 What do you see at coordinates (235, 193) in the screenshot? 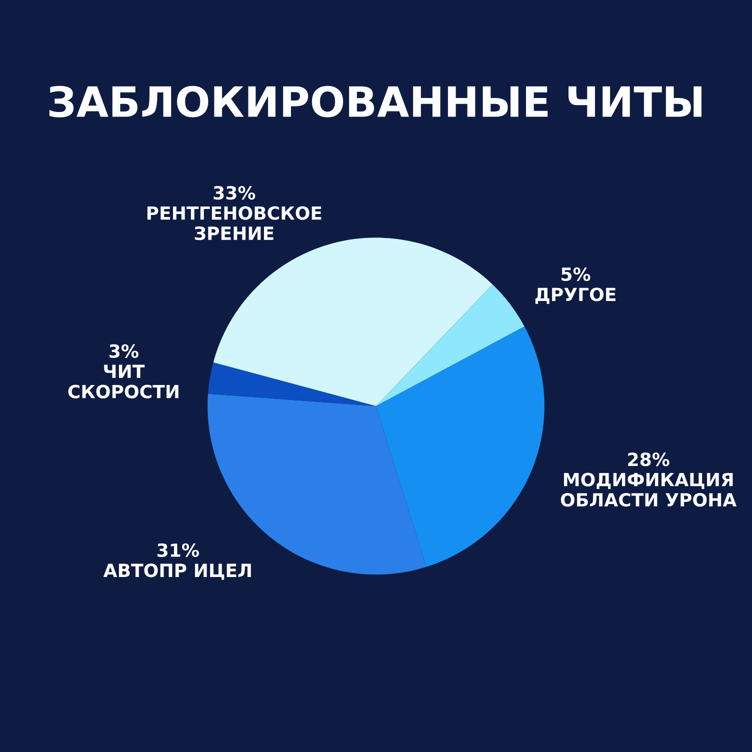
I see `data-label: 33%` at bounding box center [235, 193].